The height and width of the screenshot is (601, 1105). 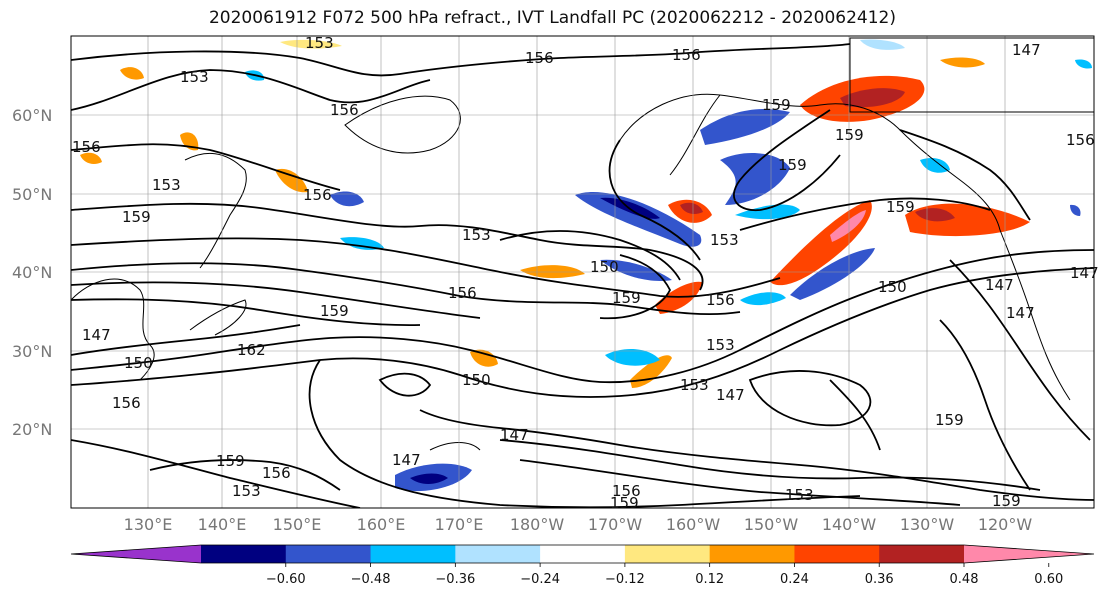 What do you see at coordinates (879, 579) in the screenshot?
I see `colorbar-tick-label: 0.36` at bounding box center [879, 579].